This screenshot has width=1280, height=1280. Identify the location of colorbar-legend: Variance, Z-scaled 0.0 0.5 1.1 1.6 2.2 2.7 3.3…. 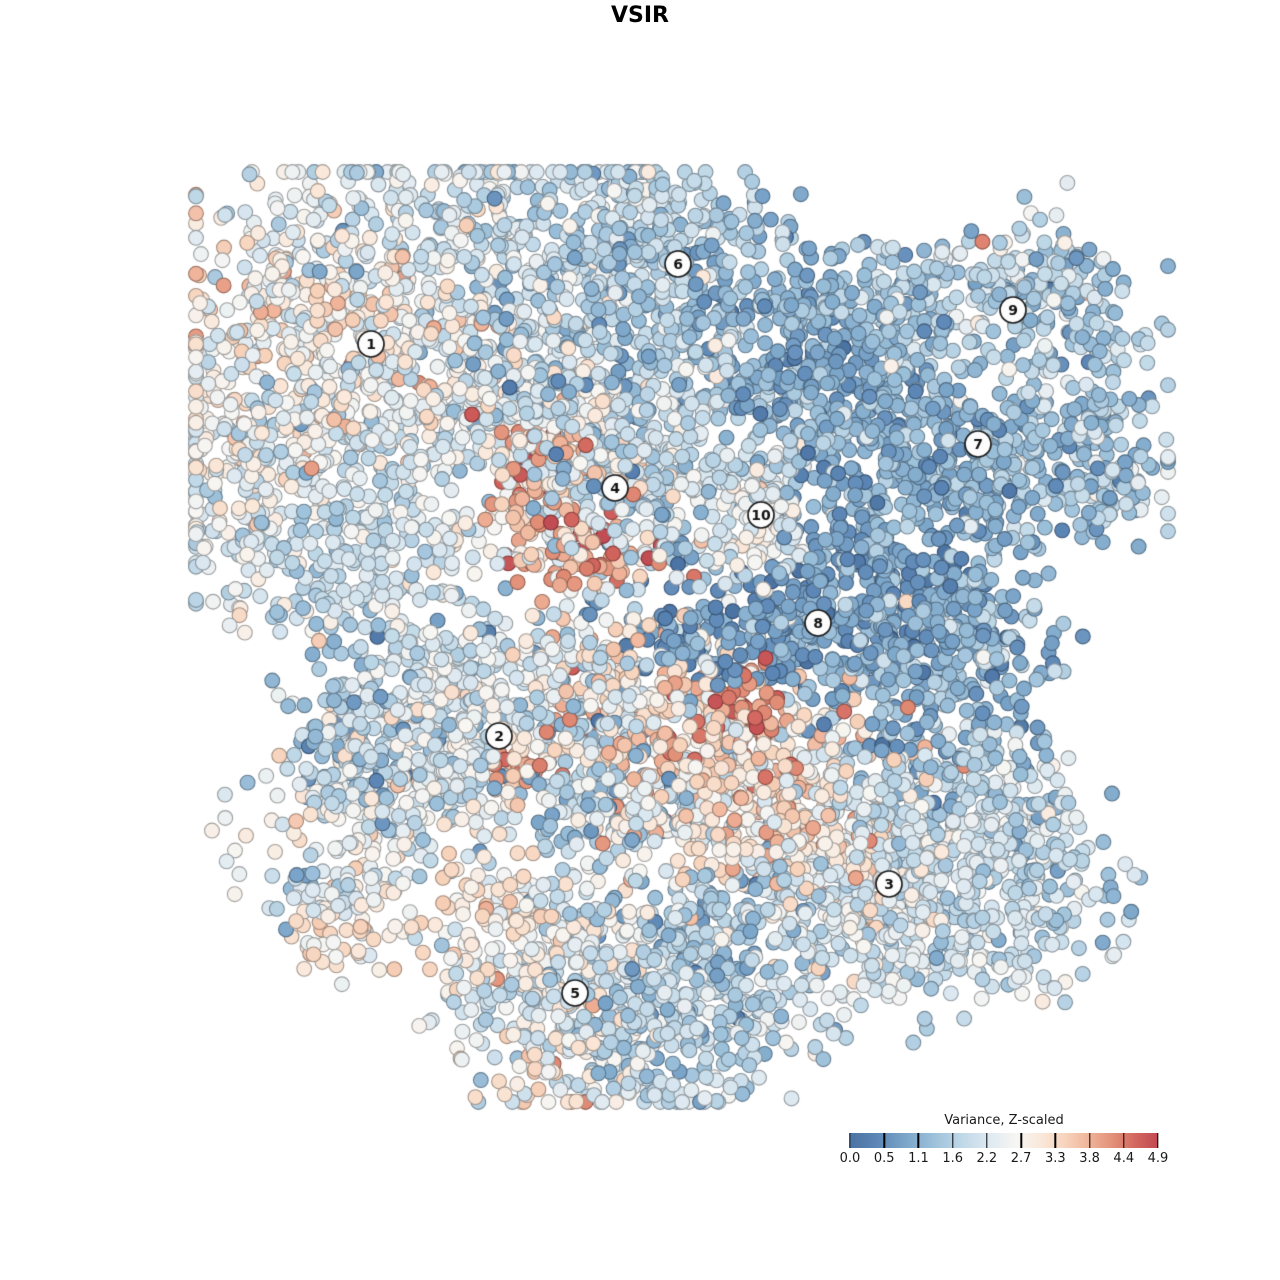
(1004, 1139).